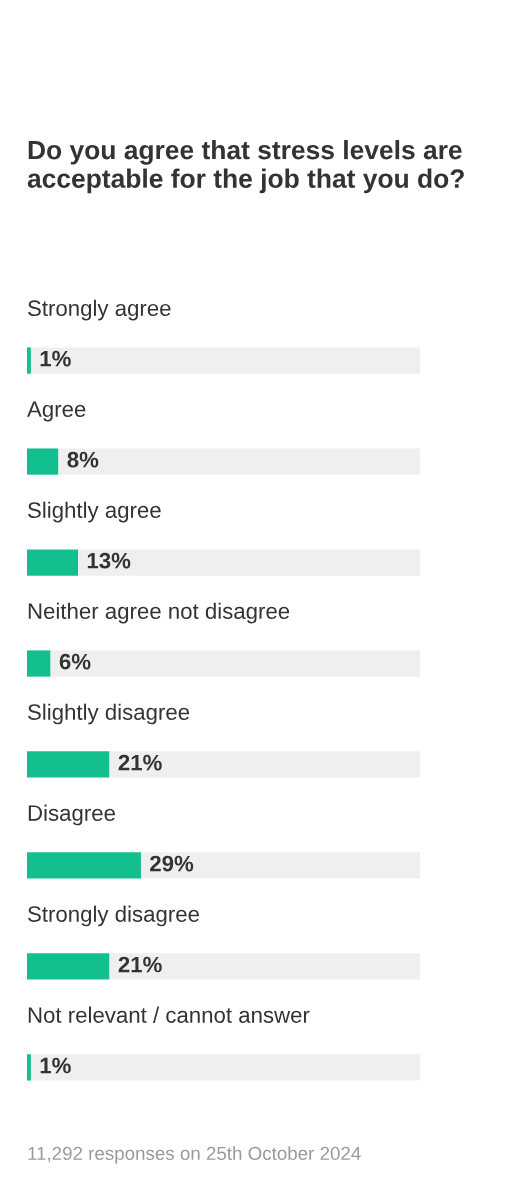  What do you see at coordinates (194, 1155) in the screenshot?
I see `text: 11,292 responses on 25th October 2024` at bounding box center [194, 1155].